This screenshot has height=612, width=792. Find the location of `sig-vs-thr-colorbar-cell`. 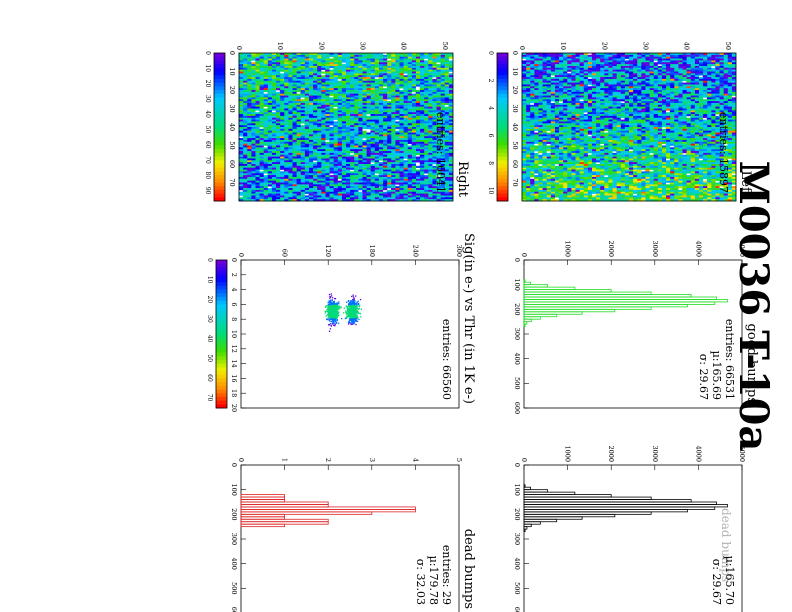

sig-vs-thr-colorbar-cell is located at coordinates (221, 262).